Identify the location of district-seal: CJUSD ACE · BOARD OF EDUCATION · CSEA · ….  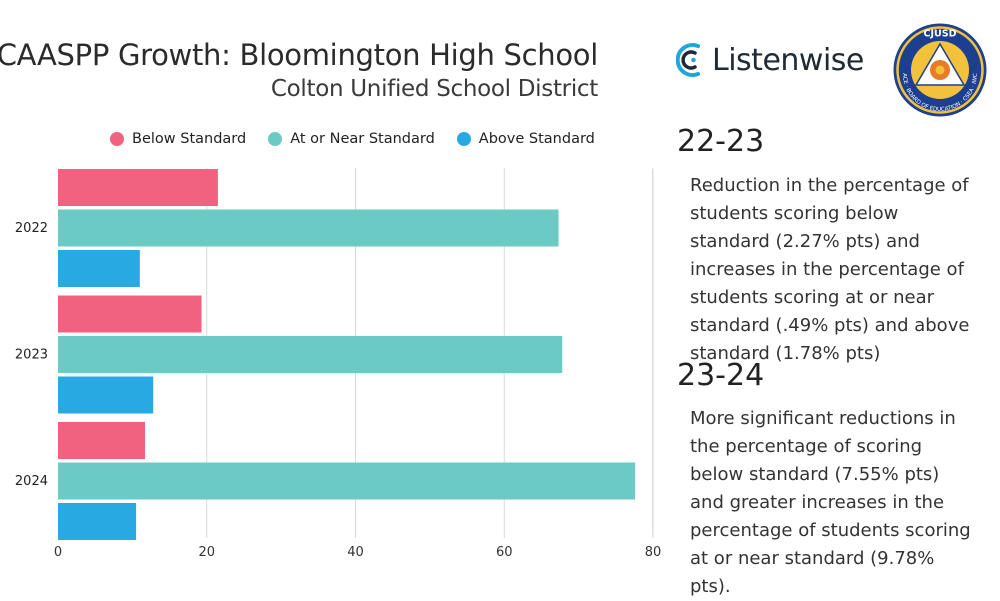
(940, 70).